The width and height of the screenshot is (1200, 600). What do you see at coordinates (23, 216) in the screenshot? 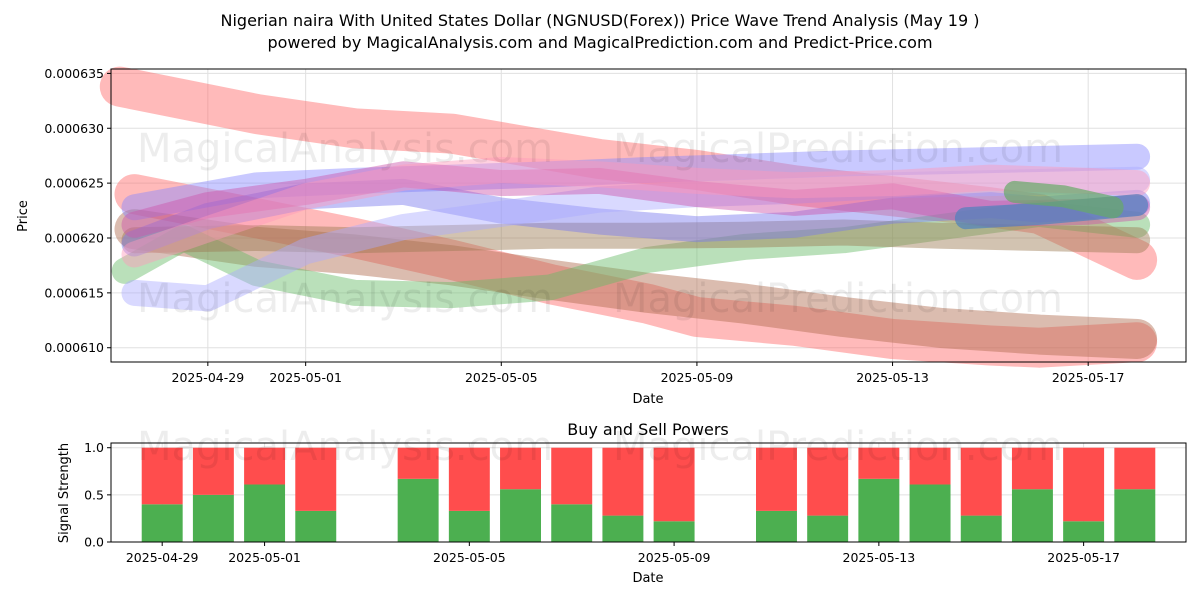
I see `price-y-axis-label: Price` at bounding box center [23, 216].